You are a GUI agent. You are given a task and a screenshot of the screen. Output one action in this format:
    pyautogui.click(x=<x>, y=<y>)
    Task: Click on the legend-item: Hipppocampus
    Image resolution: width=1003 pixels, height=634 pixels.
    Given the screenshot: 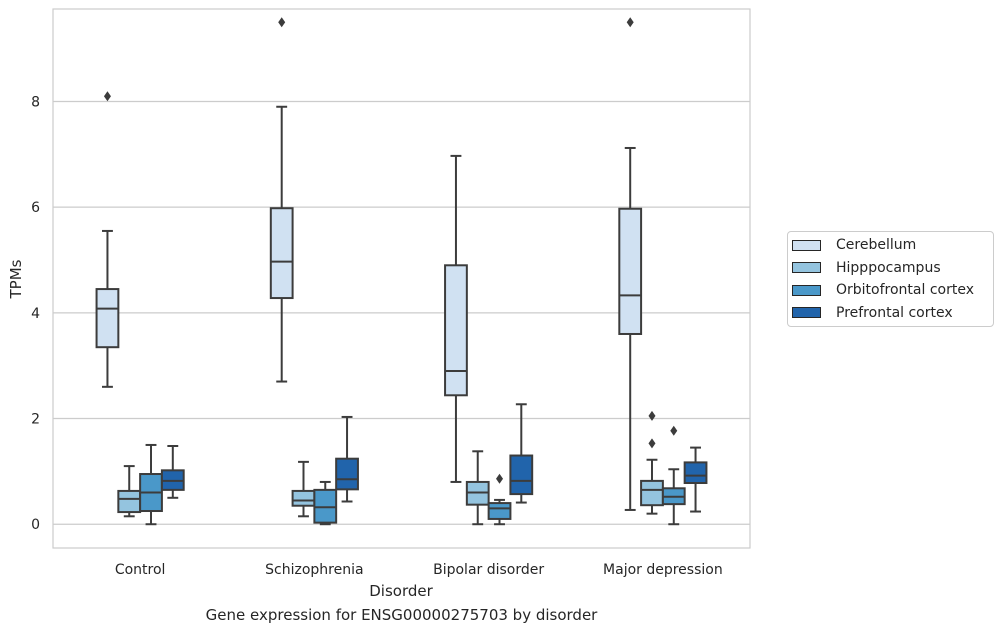 What is the action you would take?
    pyautogui.click(x=866, y=268)
    